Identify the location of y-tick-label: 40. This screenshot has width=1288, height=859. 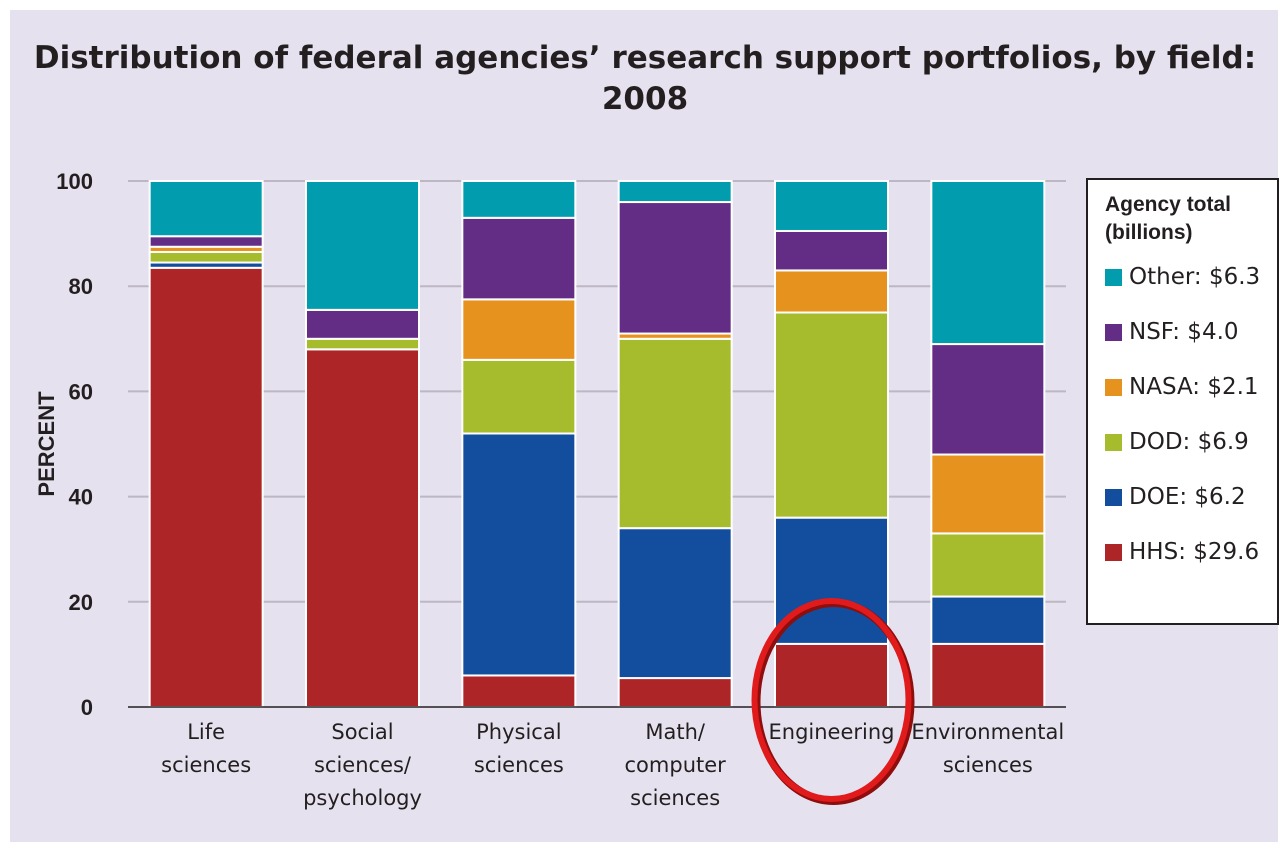
(81, 497).